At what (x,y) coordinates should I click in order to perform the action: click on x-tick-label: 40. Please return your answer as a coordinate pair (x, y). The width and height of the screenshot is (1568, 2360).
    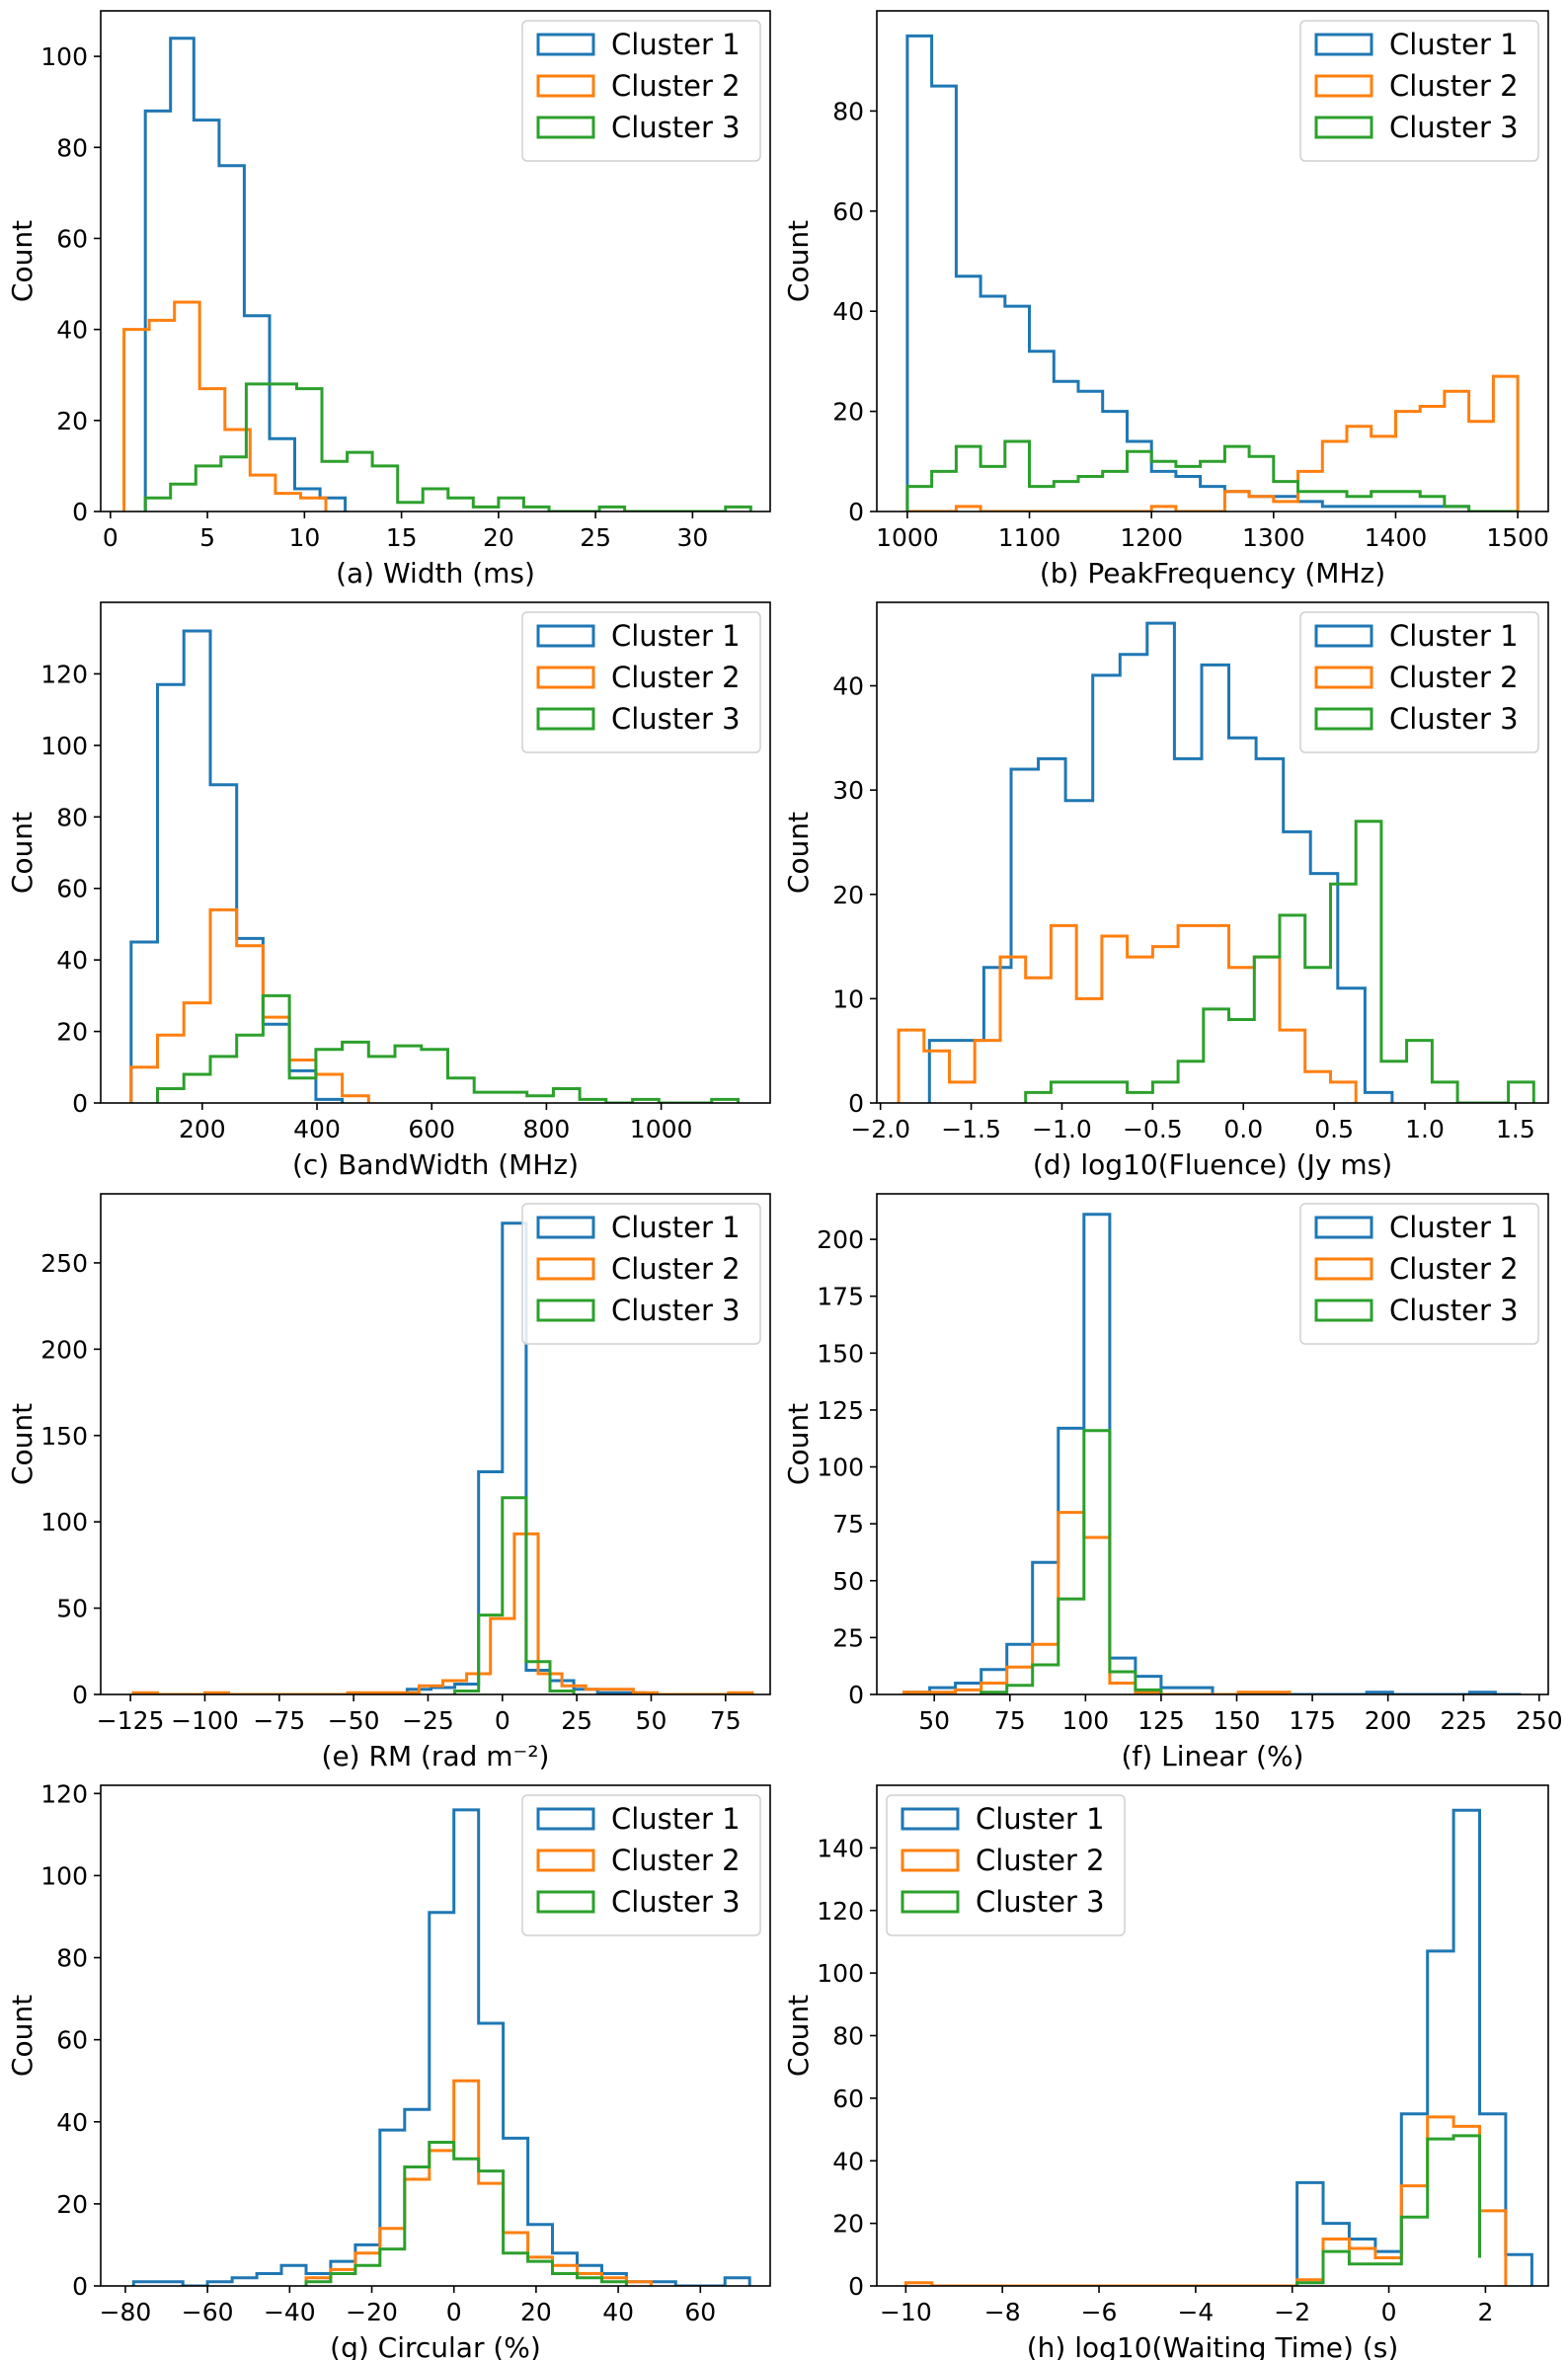
    Looking at the image, I should click on (618, 2312).